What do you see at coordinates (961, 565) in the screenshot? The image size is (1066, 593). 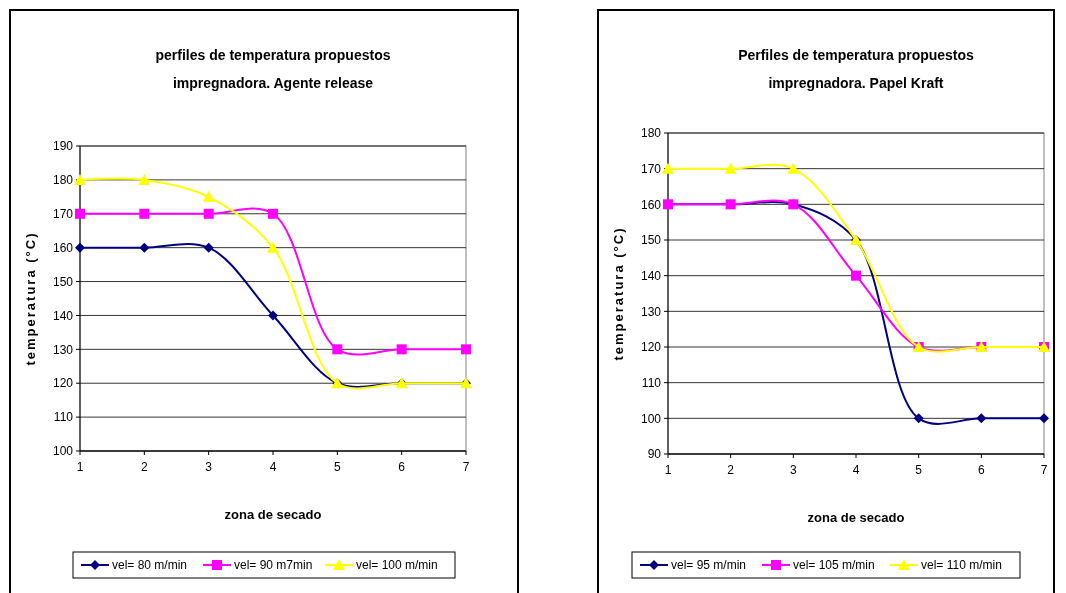 I see `legend-label: vel= 110 m/min` at bounding box center [961, 565].